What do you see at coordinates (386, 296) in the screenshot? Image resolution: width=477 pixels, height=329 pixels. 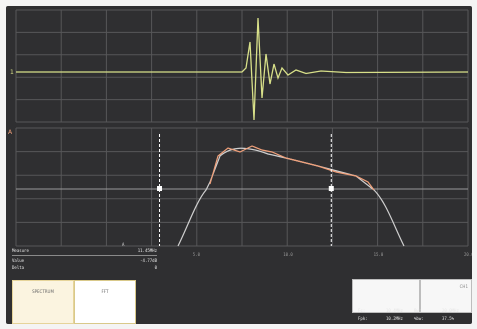 I see `info-panel-left` at bounding box center [386, 296].